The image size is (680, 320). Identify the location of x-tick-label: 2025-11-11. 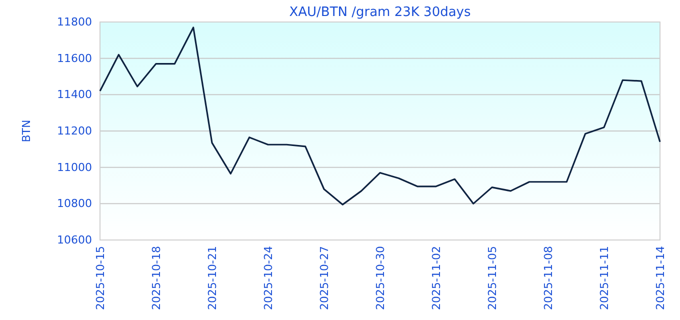
(604, 278).